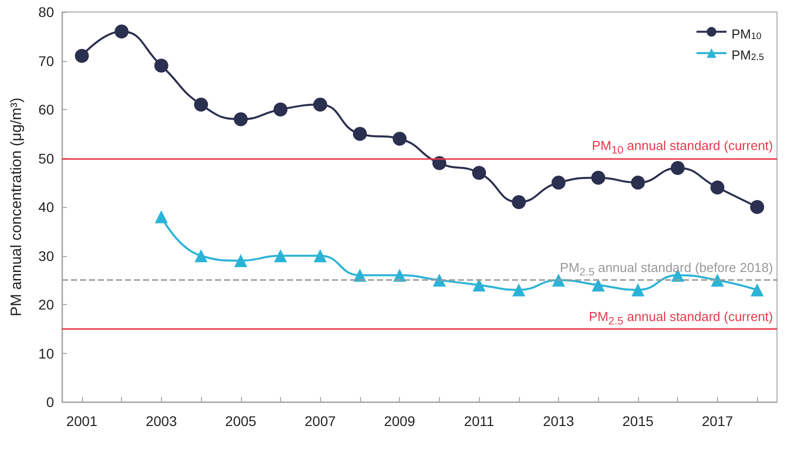  I want to click on x-tick-label: 2017, so click(718, 421).